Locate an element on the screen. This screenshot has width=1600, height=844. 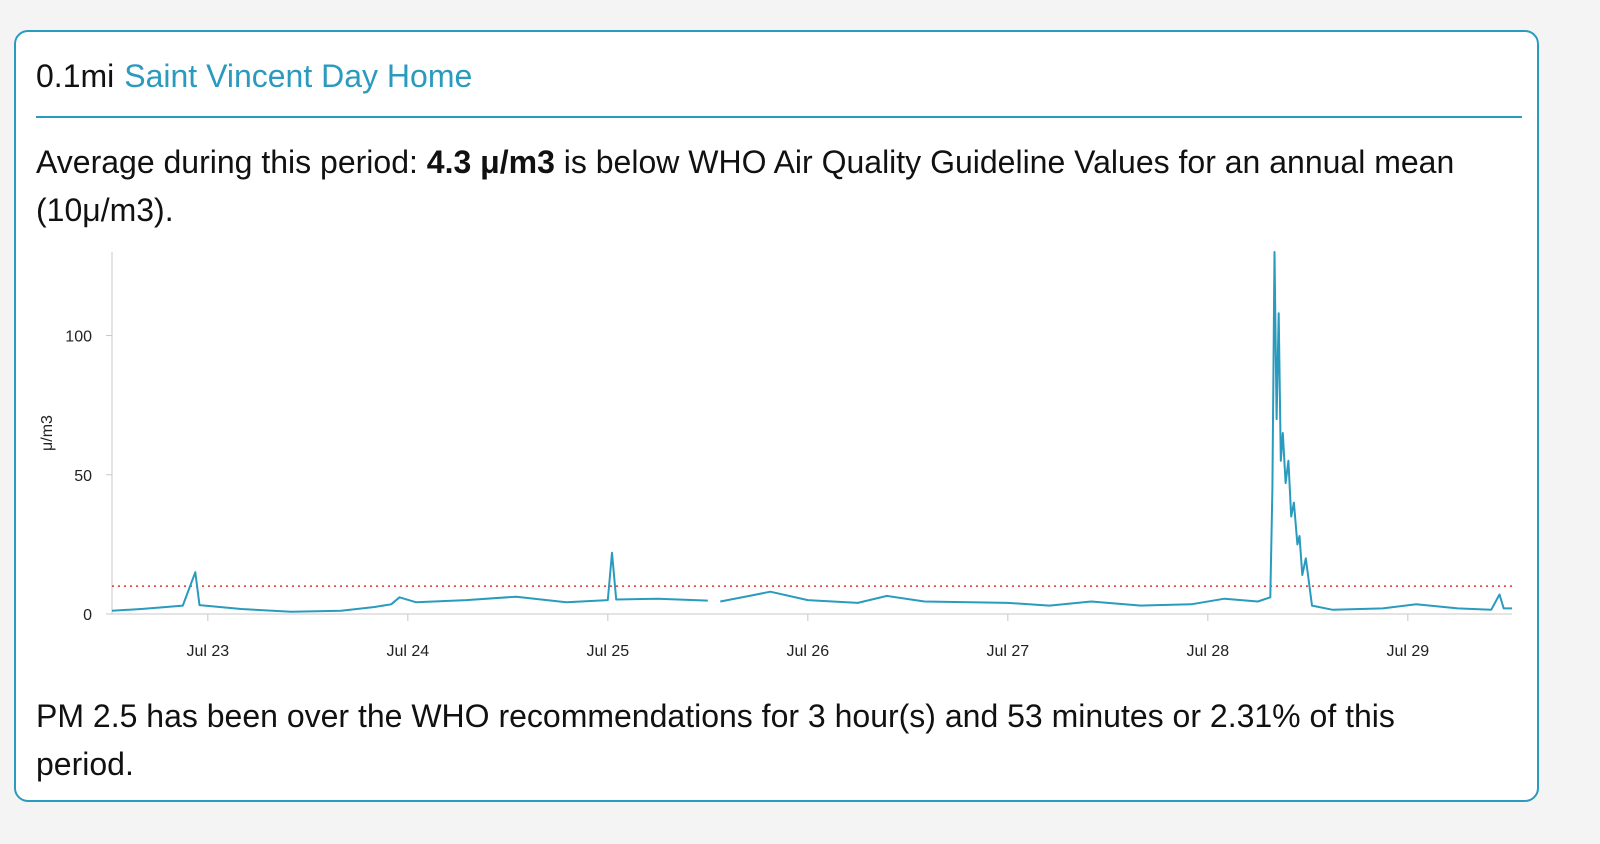
y-axis-label: μ/m3 is located at coordinates (47, 433).